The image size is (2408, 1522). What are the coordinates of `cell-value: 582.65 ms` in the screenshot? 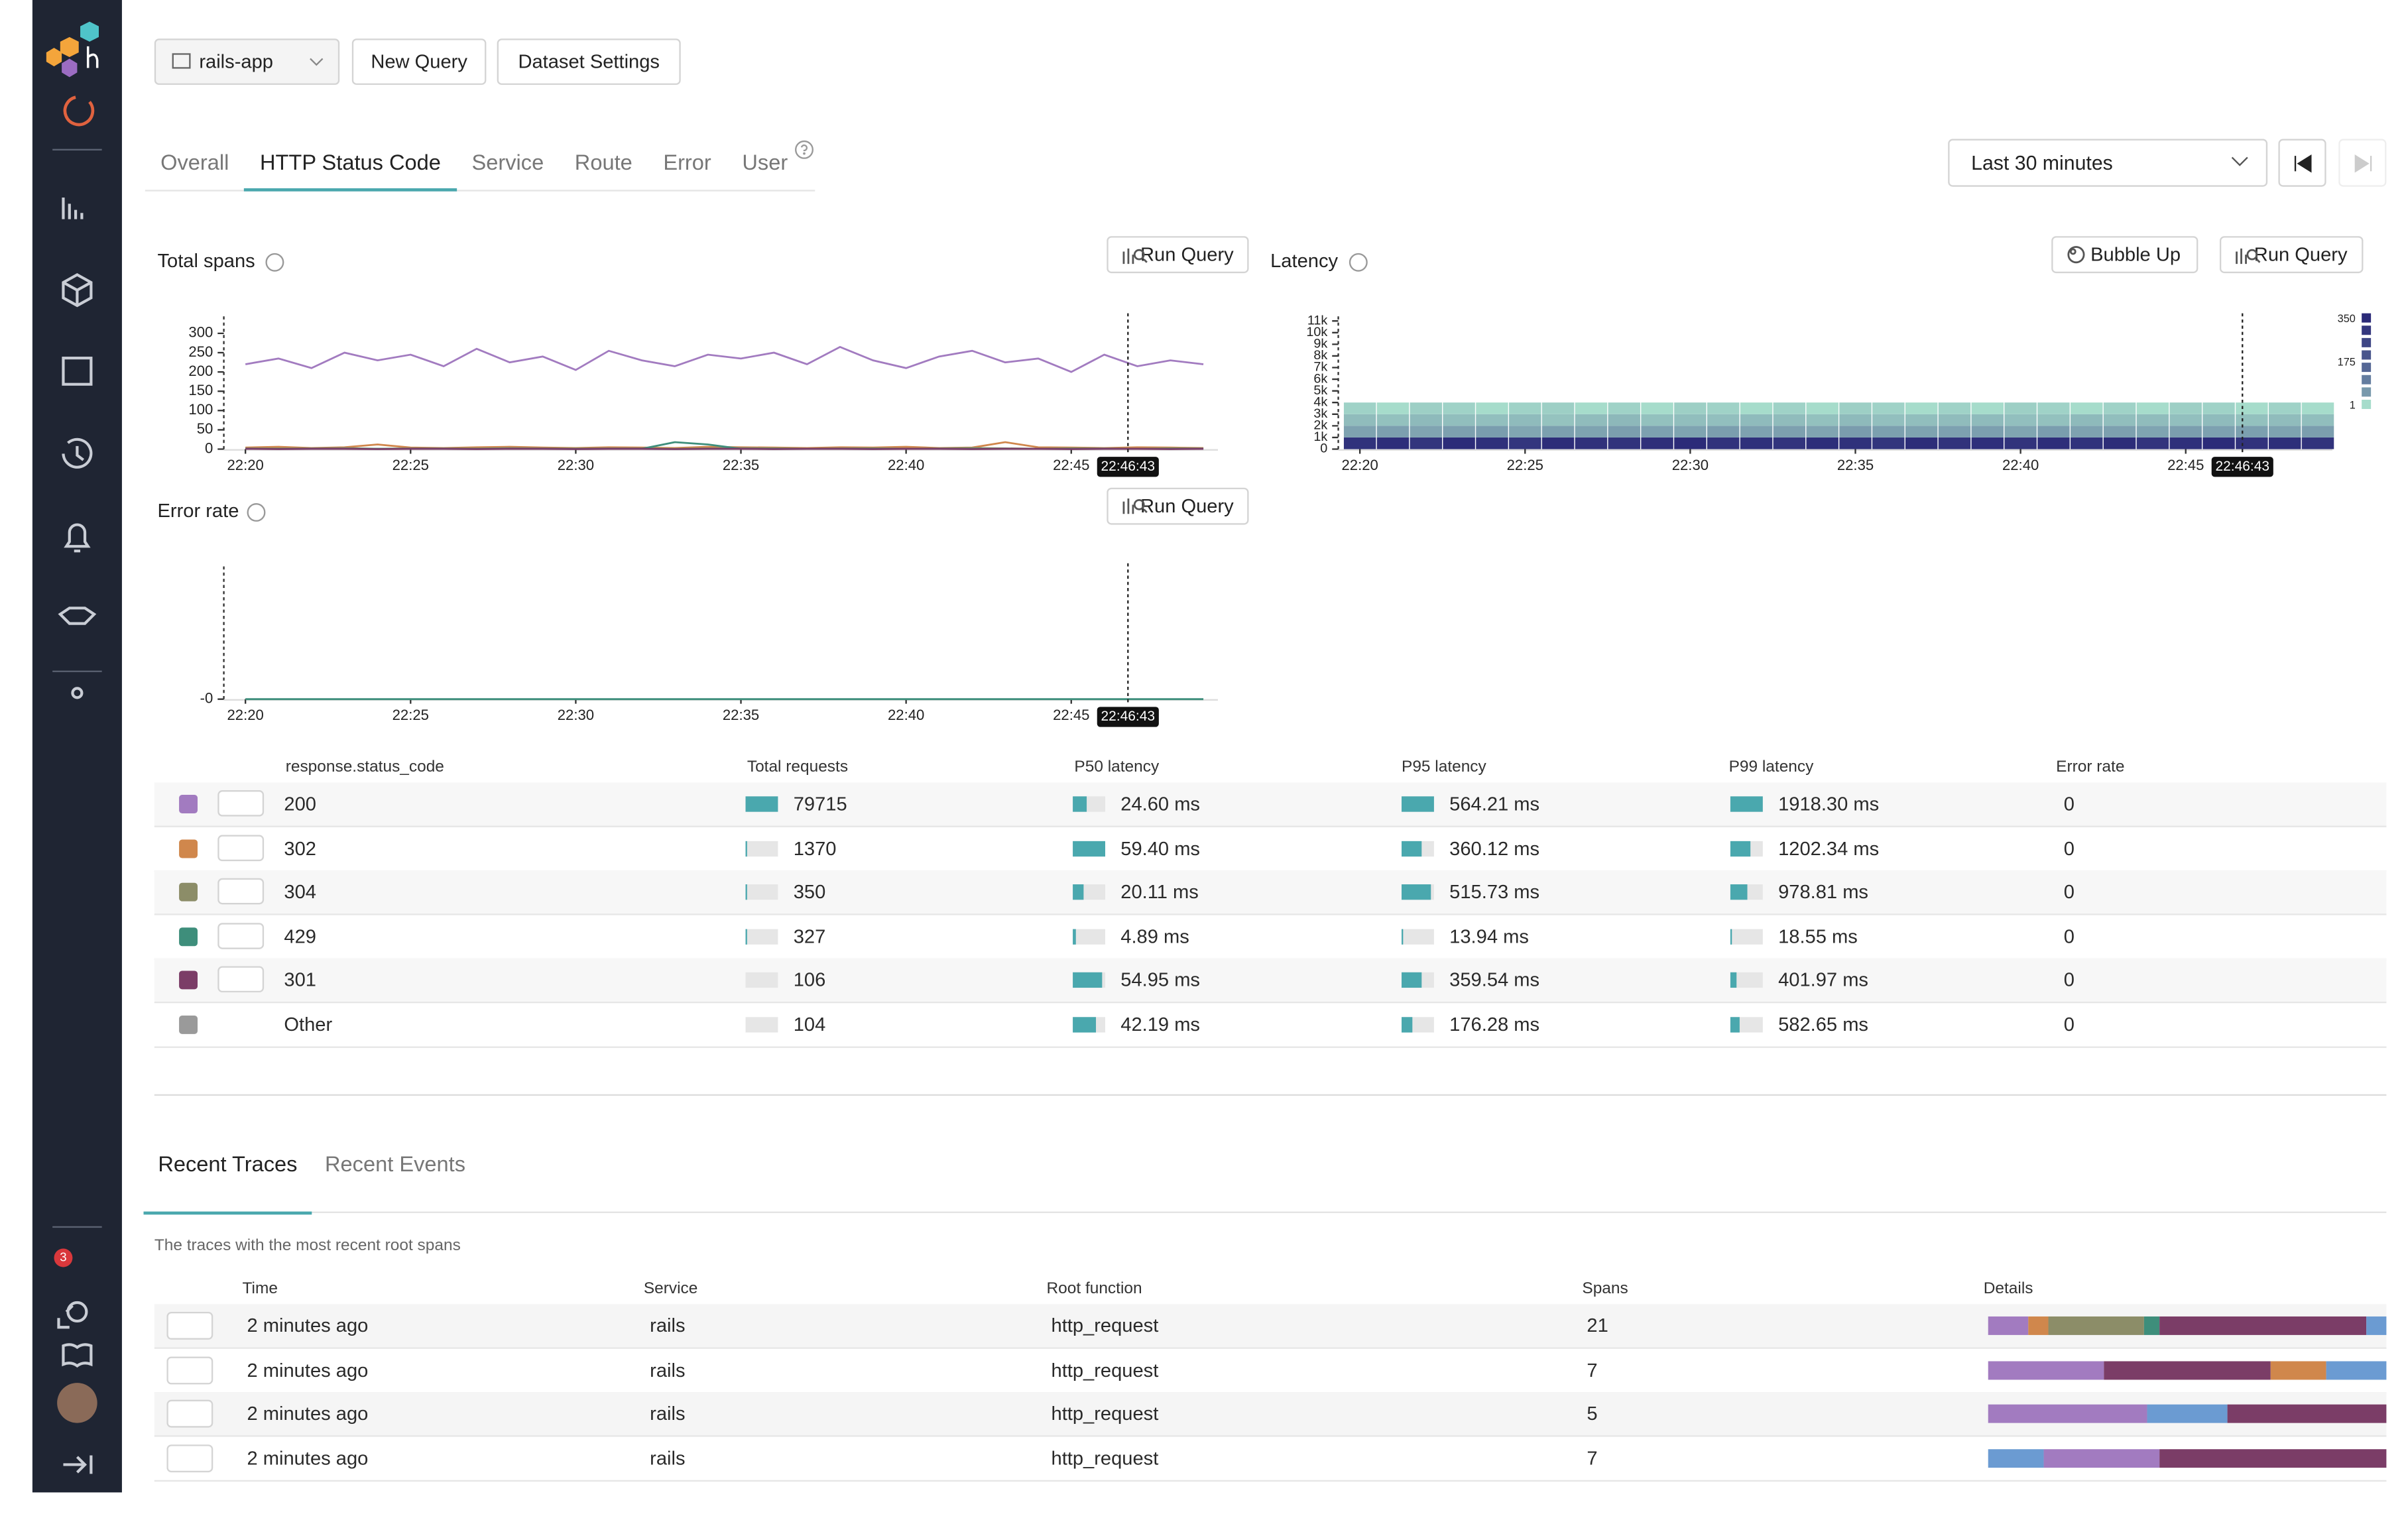 It's located at (1824, 1024).